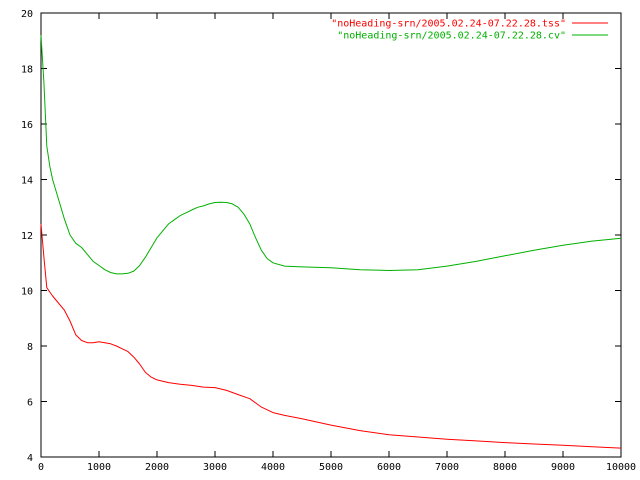 The width and height of the screenshot is (640, 480). I want to click on x-tick-label: 5000, so click(331, 467).